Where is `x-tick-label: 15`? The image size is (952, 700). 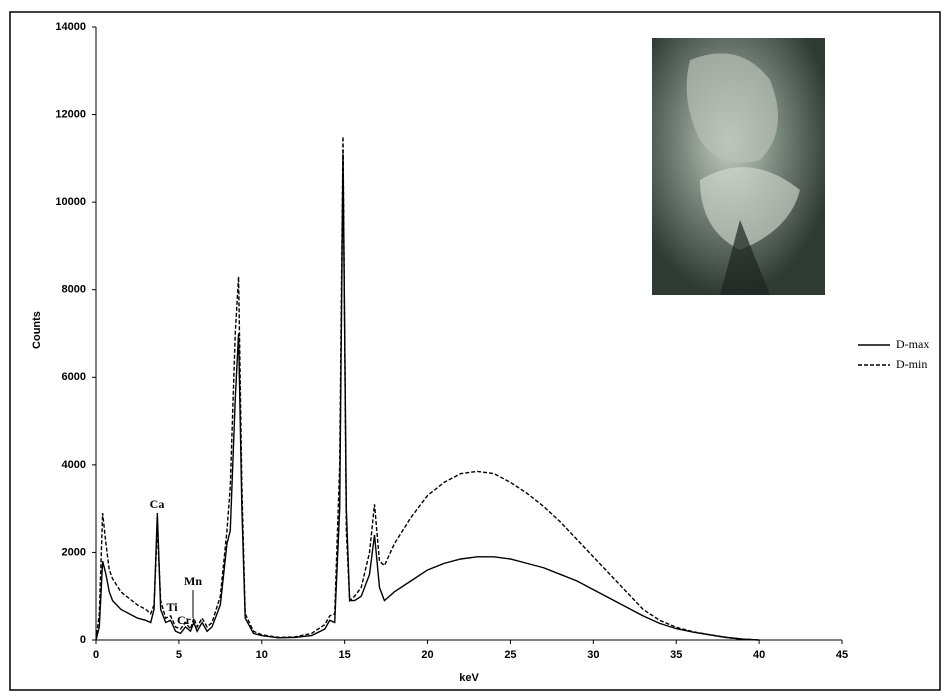
x-tick-label: 15 is located at coordinates (345, 655).